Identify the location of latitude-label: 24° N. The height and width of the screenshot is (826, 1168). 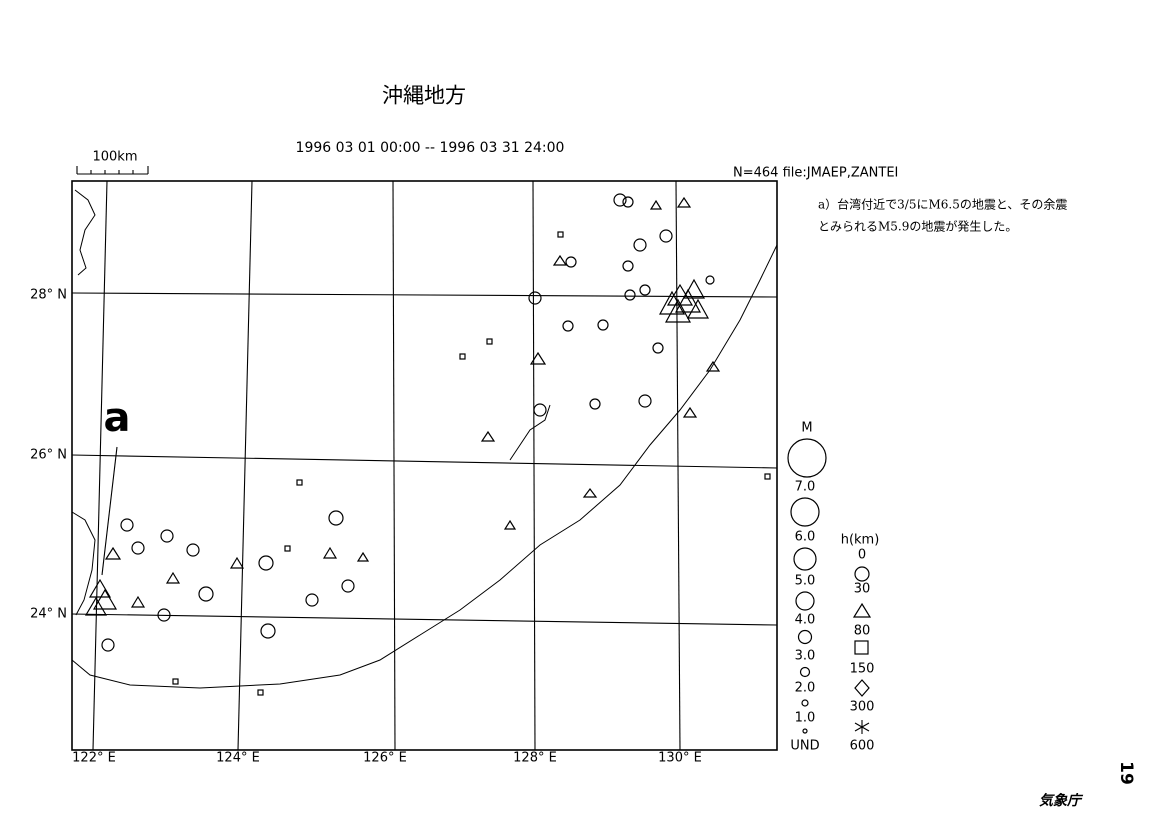
(48, 614).